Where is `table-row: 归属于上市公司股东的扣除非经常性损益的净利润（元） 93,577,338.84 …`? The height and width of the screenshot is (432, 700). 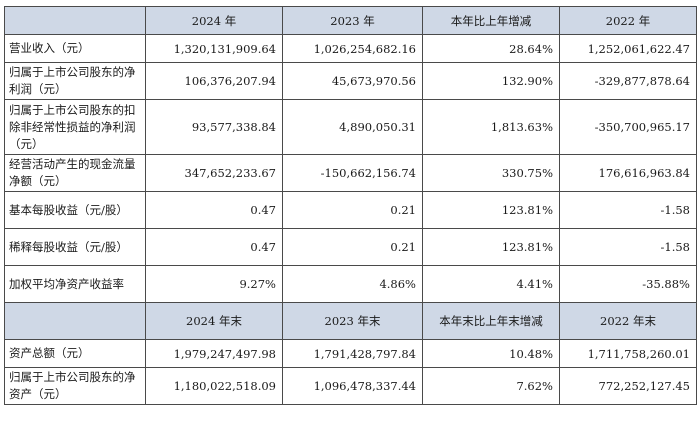 table-row: 归属于上市公司股东的扣除非经常性损益的净利润（元） 93,577,338.84 … is located at coordinates (350, 127).